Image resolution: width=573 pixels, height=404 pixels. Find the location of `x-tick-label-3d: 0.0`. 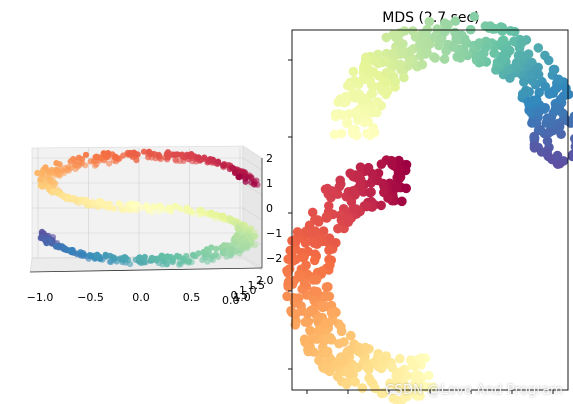

x-tick-label-3d: 0.0 is located at coordinates (141, 297).